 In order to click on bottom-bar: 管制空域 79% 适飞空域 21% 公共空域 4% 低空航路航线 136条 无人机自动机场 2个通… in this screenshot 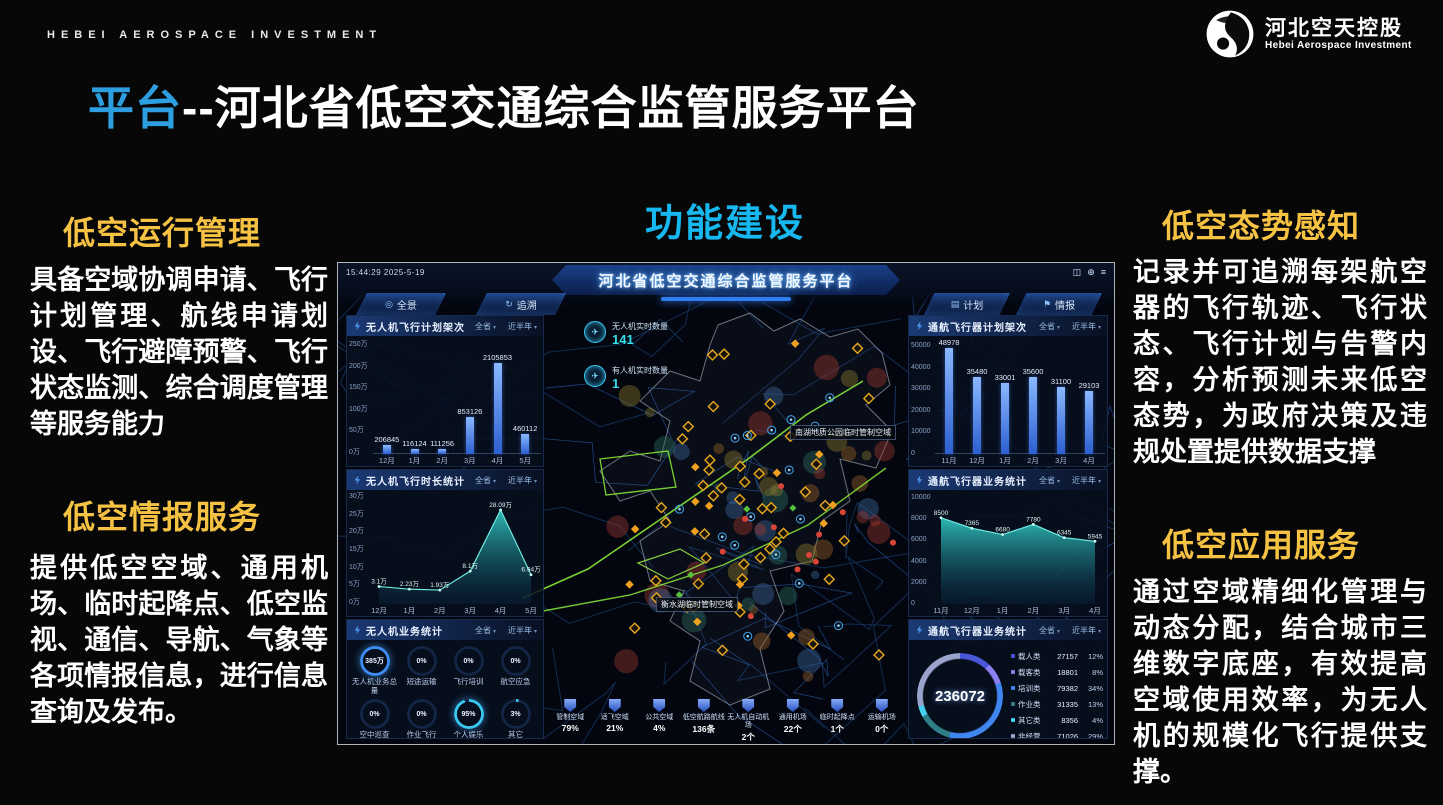, I will do `click(726, 721)`.